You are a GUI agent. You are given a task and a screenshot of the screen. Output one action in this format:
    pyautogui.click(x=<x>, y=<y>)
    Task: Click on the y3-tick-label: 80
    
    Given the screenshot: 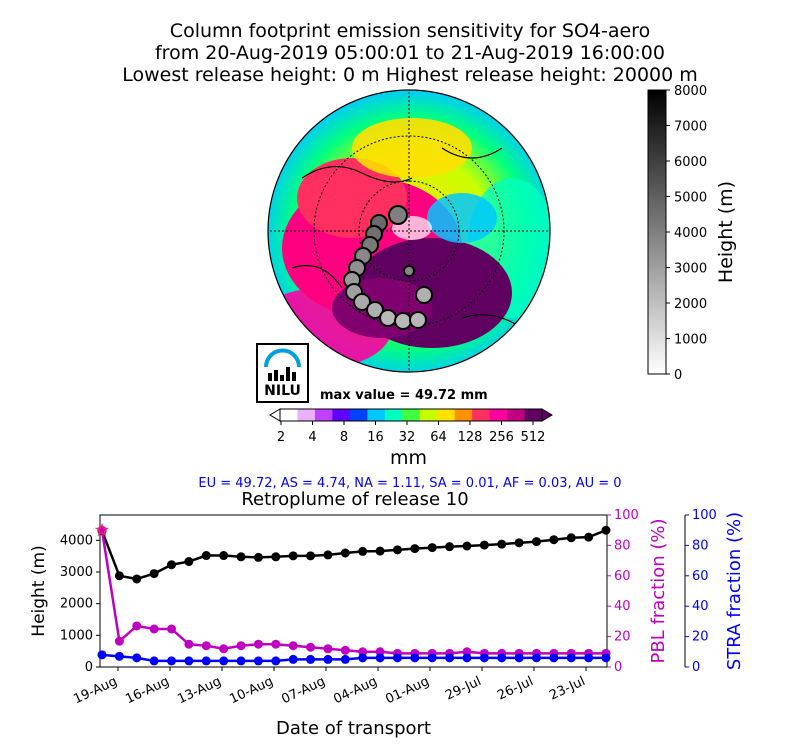 What is the action you would take?
    pyautogui.click(x=700, y=545)
    